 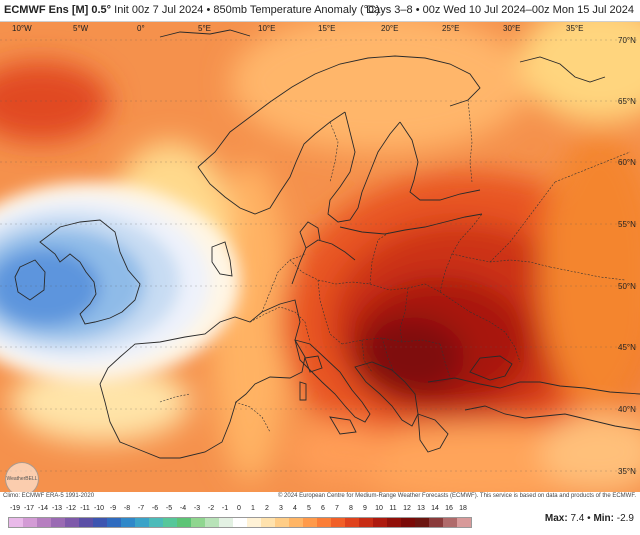 What do you see at coordinates (327, 28) in the screenshot?
I see `lon-label-15e: 15°E` at bounding box center [327, 28].